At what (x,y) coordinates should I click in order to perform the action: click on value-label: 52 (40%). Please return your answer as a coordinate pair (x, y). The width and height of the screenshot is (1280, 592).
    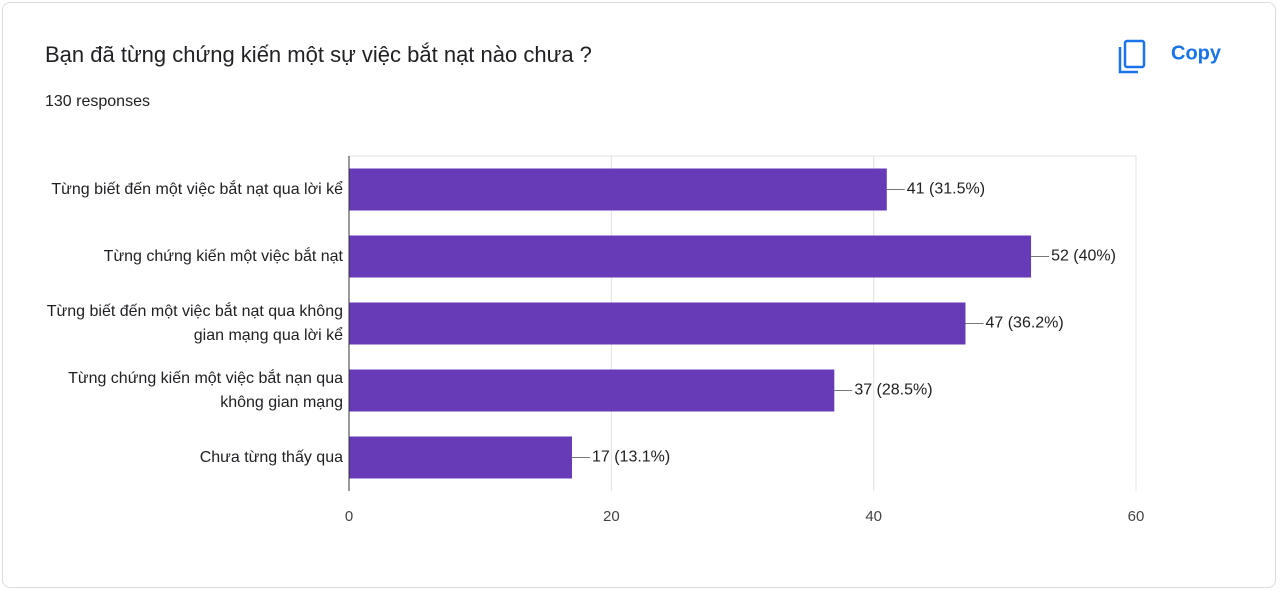
    Looking at the image, I should click on (1083, 256).